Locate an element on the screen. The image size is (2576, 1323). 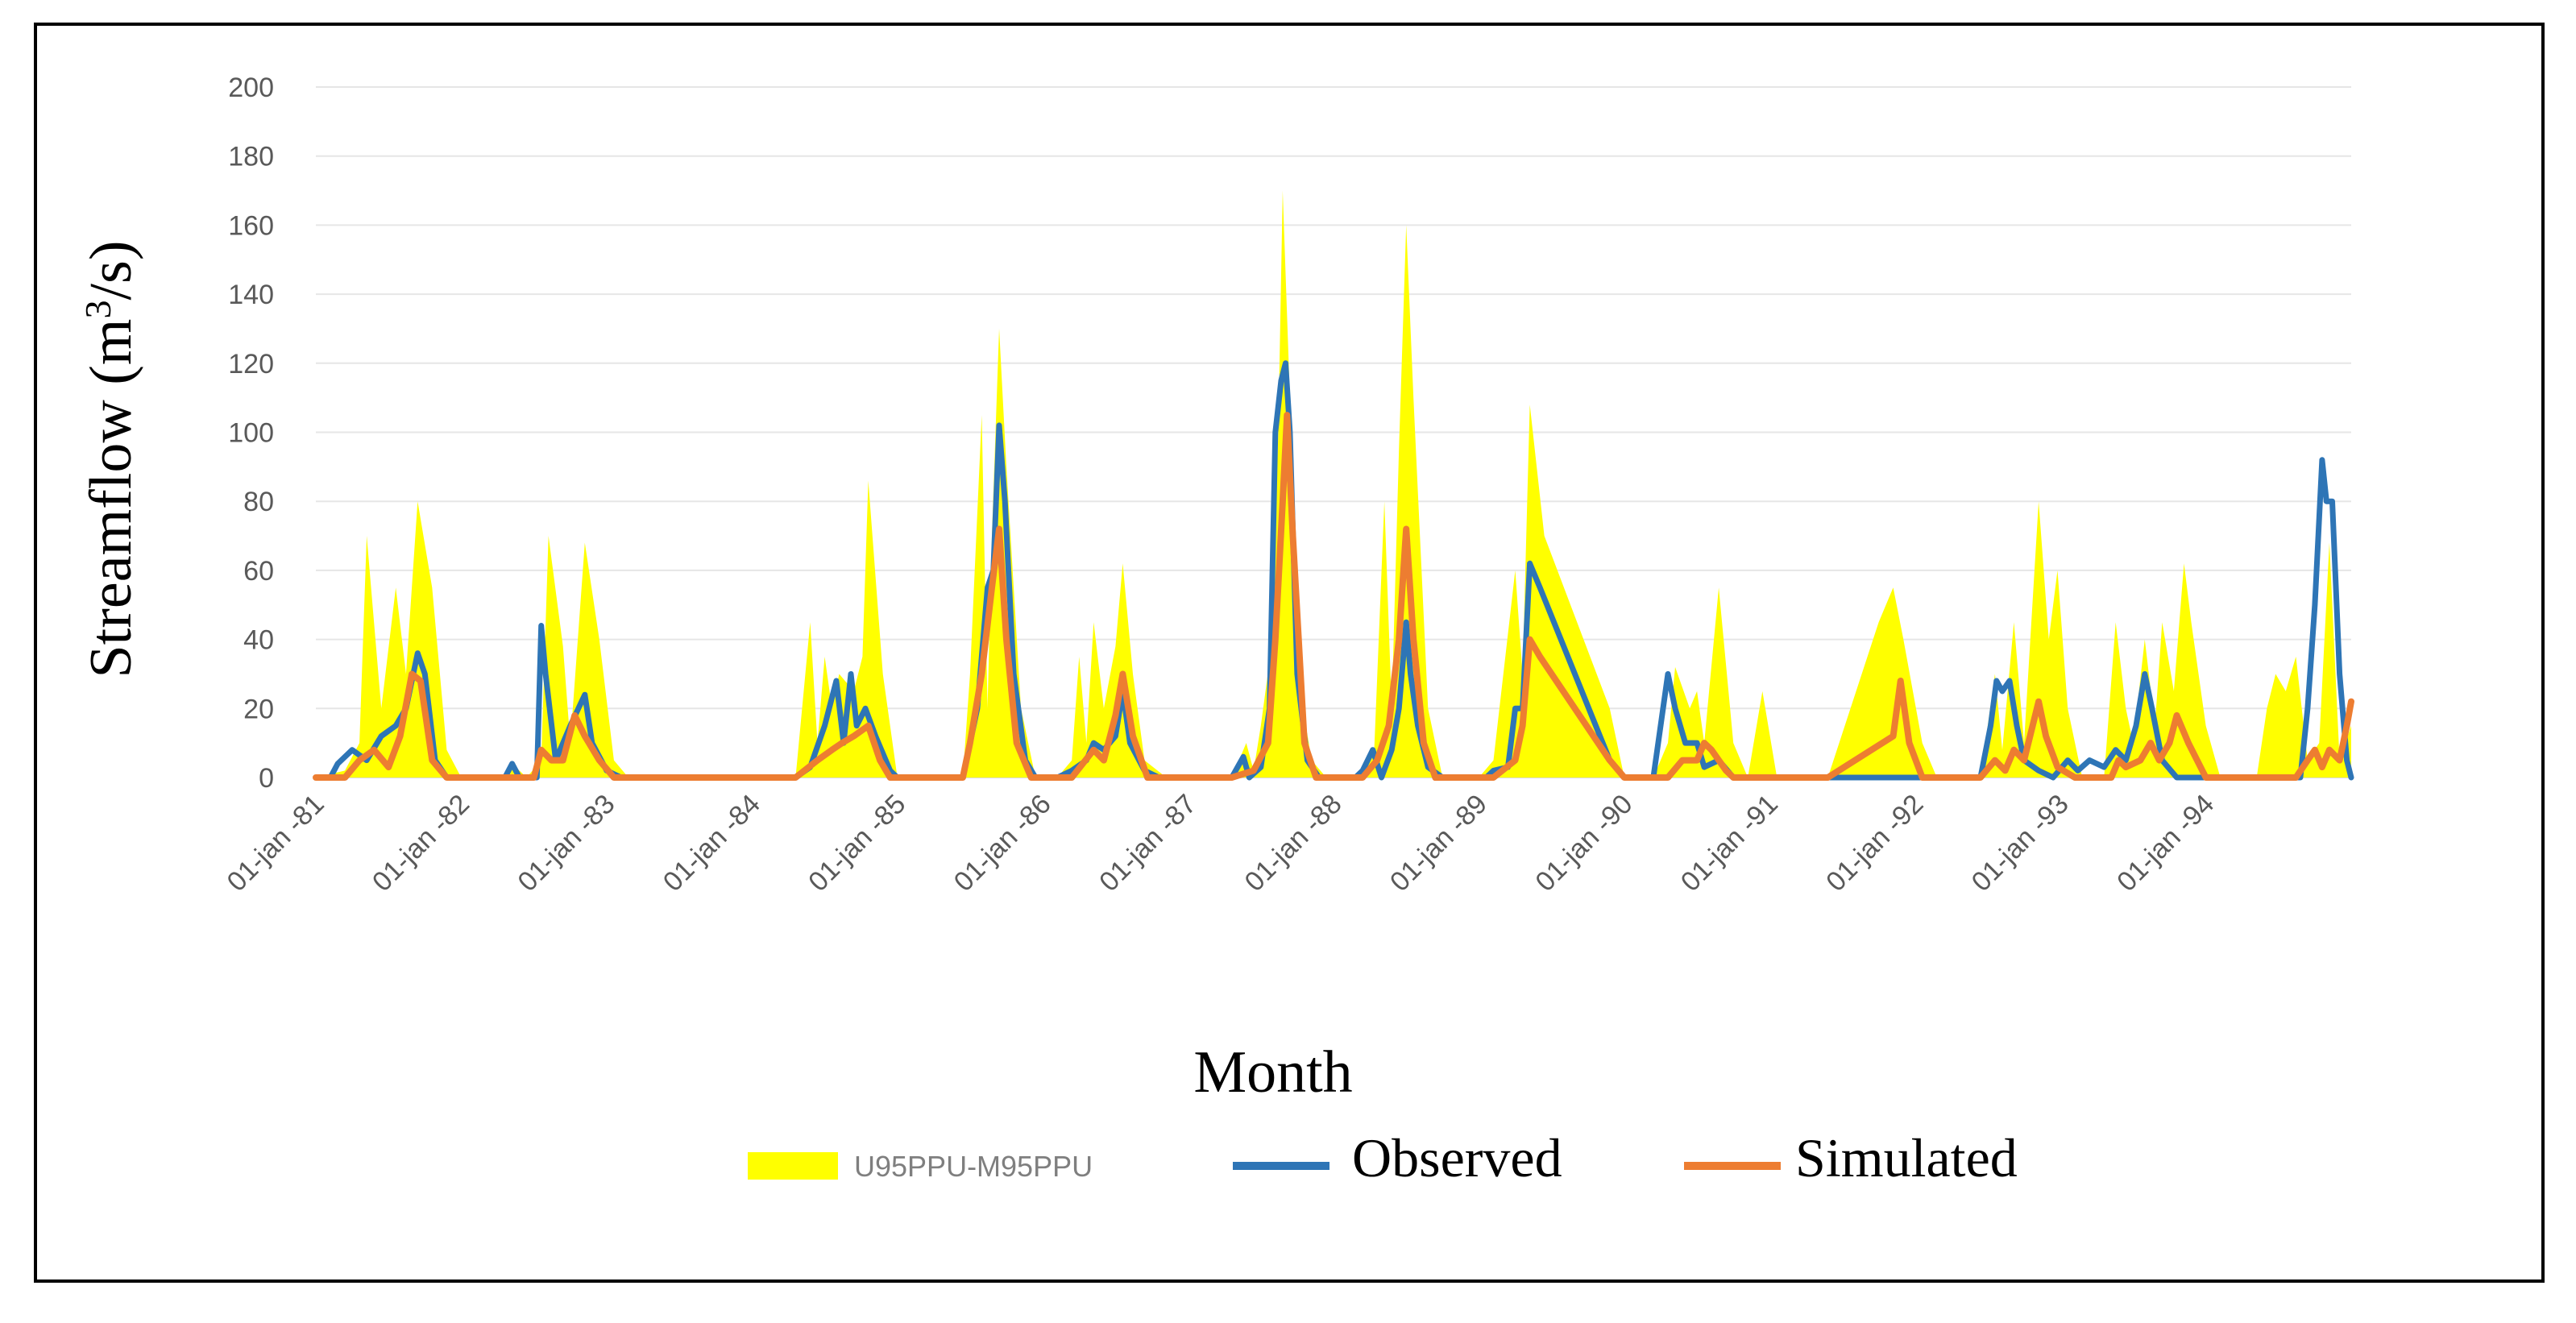
y-axis-title: Streamflow (m3/s) is located at coordinates (111, 460).